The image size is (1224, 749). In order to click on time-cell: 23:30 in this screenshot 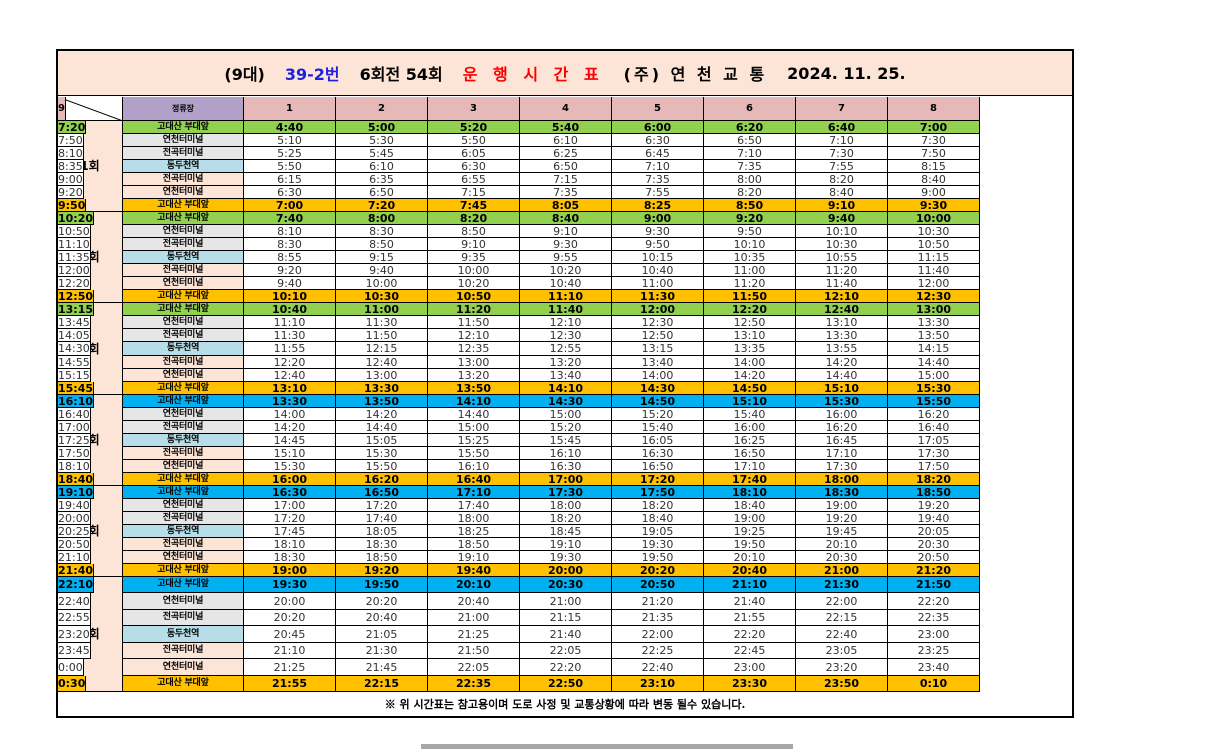, I will do `click(750, 684)`.